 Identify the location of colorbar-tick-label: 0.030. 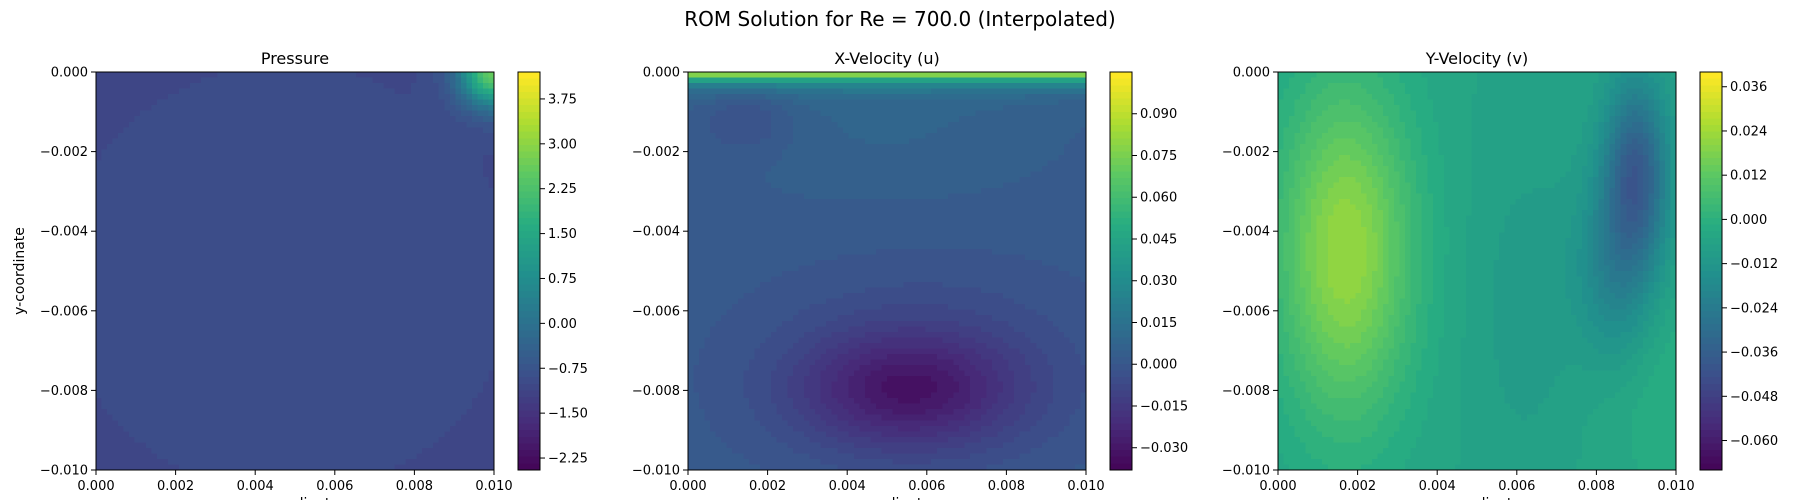
(1158, 281).